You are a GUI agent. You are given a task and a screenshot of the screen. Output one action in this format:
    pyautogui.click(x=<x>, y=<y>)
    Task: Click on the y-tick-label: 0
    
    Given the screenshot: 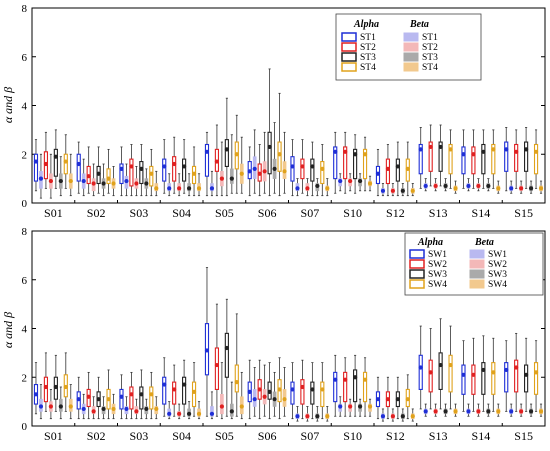 What is the action you would take?
    pyautogui.click(x=25, y=204)
    